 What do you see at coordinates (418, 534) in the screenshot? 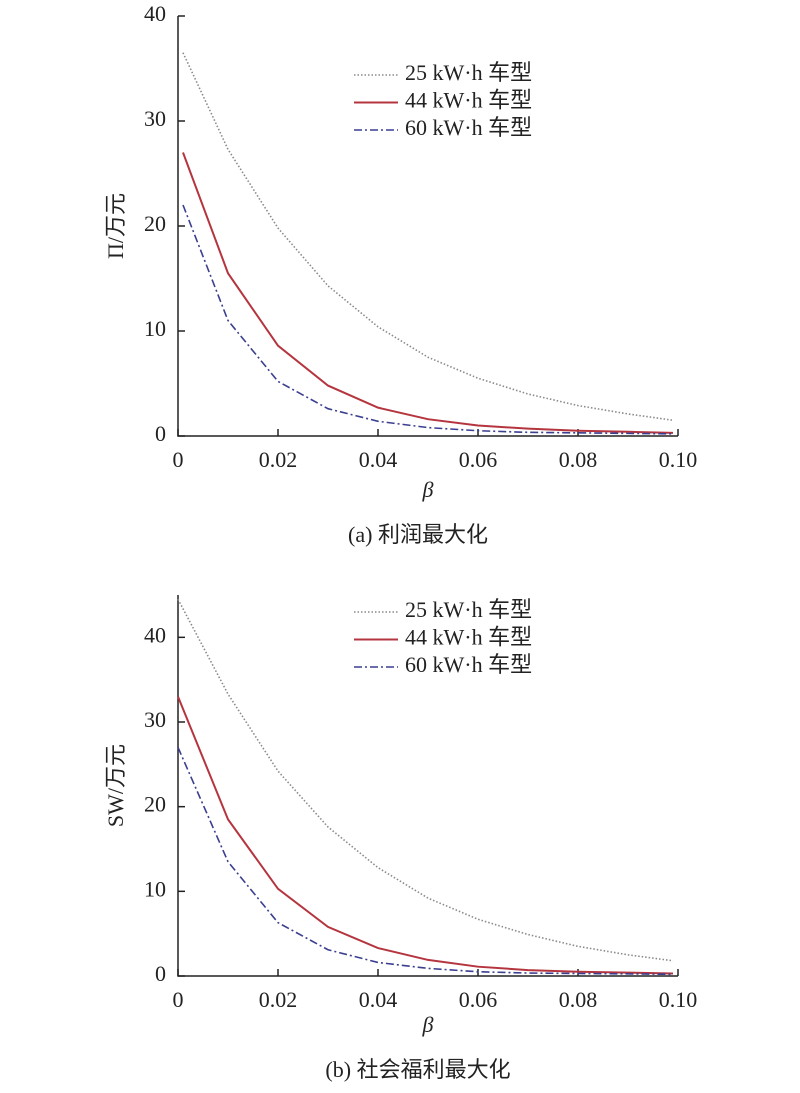
I see `caption: (a) 利润最大化` at bounding box center [418, 534].